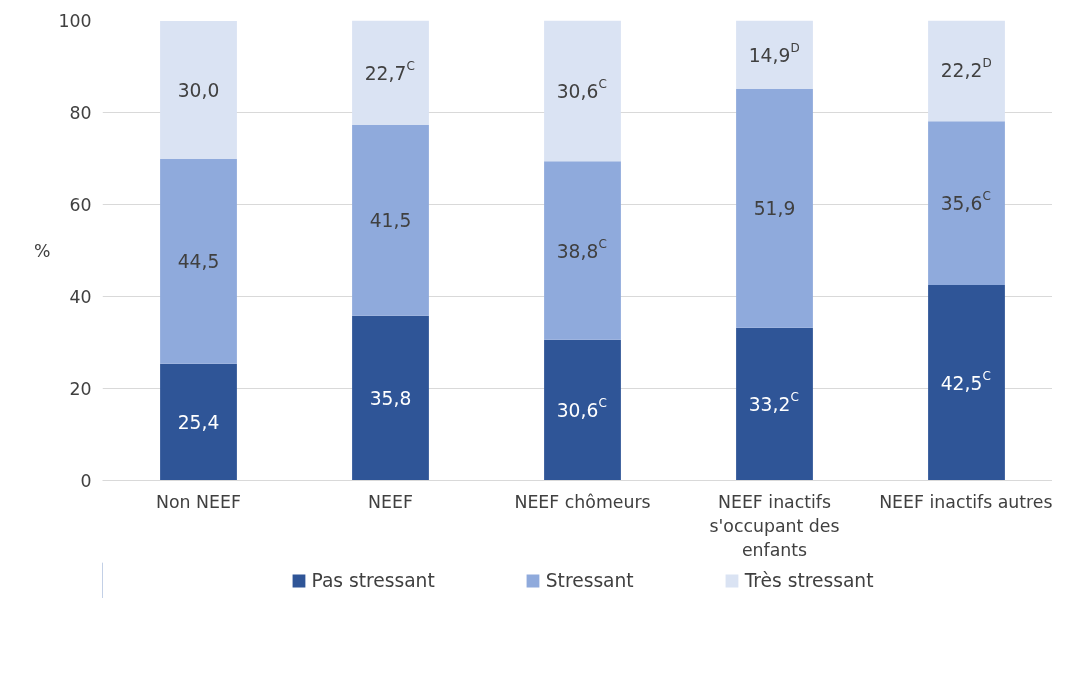 This screenshot has width=1076, height=690. Describe the element at coordinates (198, 501) in the screenshot. I see `x-tick-label: Non NEEF` at that location.